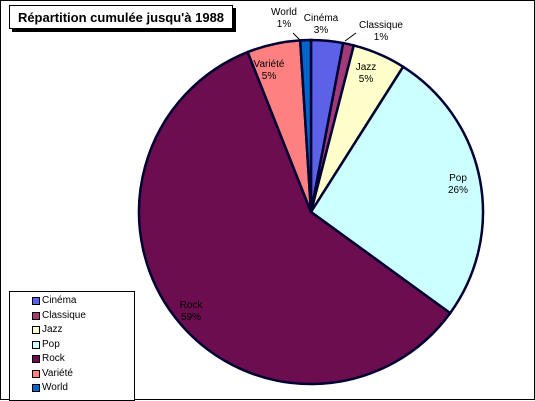 This screenshot has height=401, width=535. I want to click on slice-value-variété: 5%, so click(269, 76).